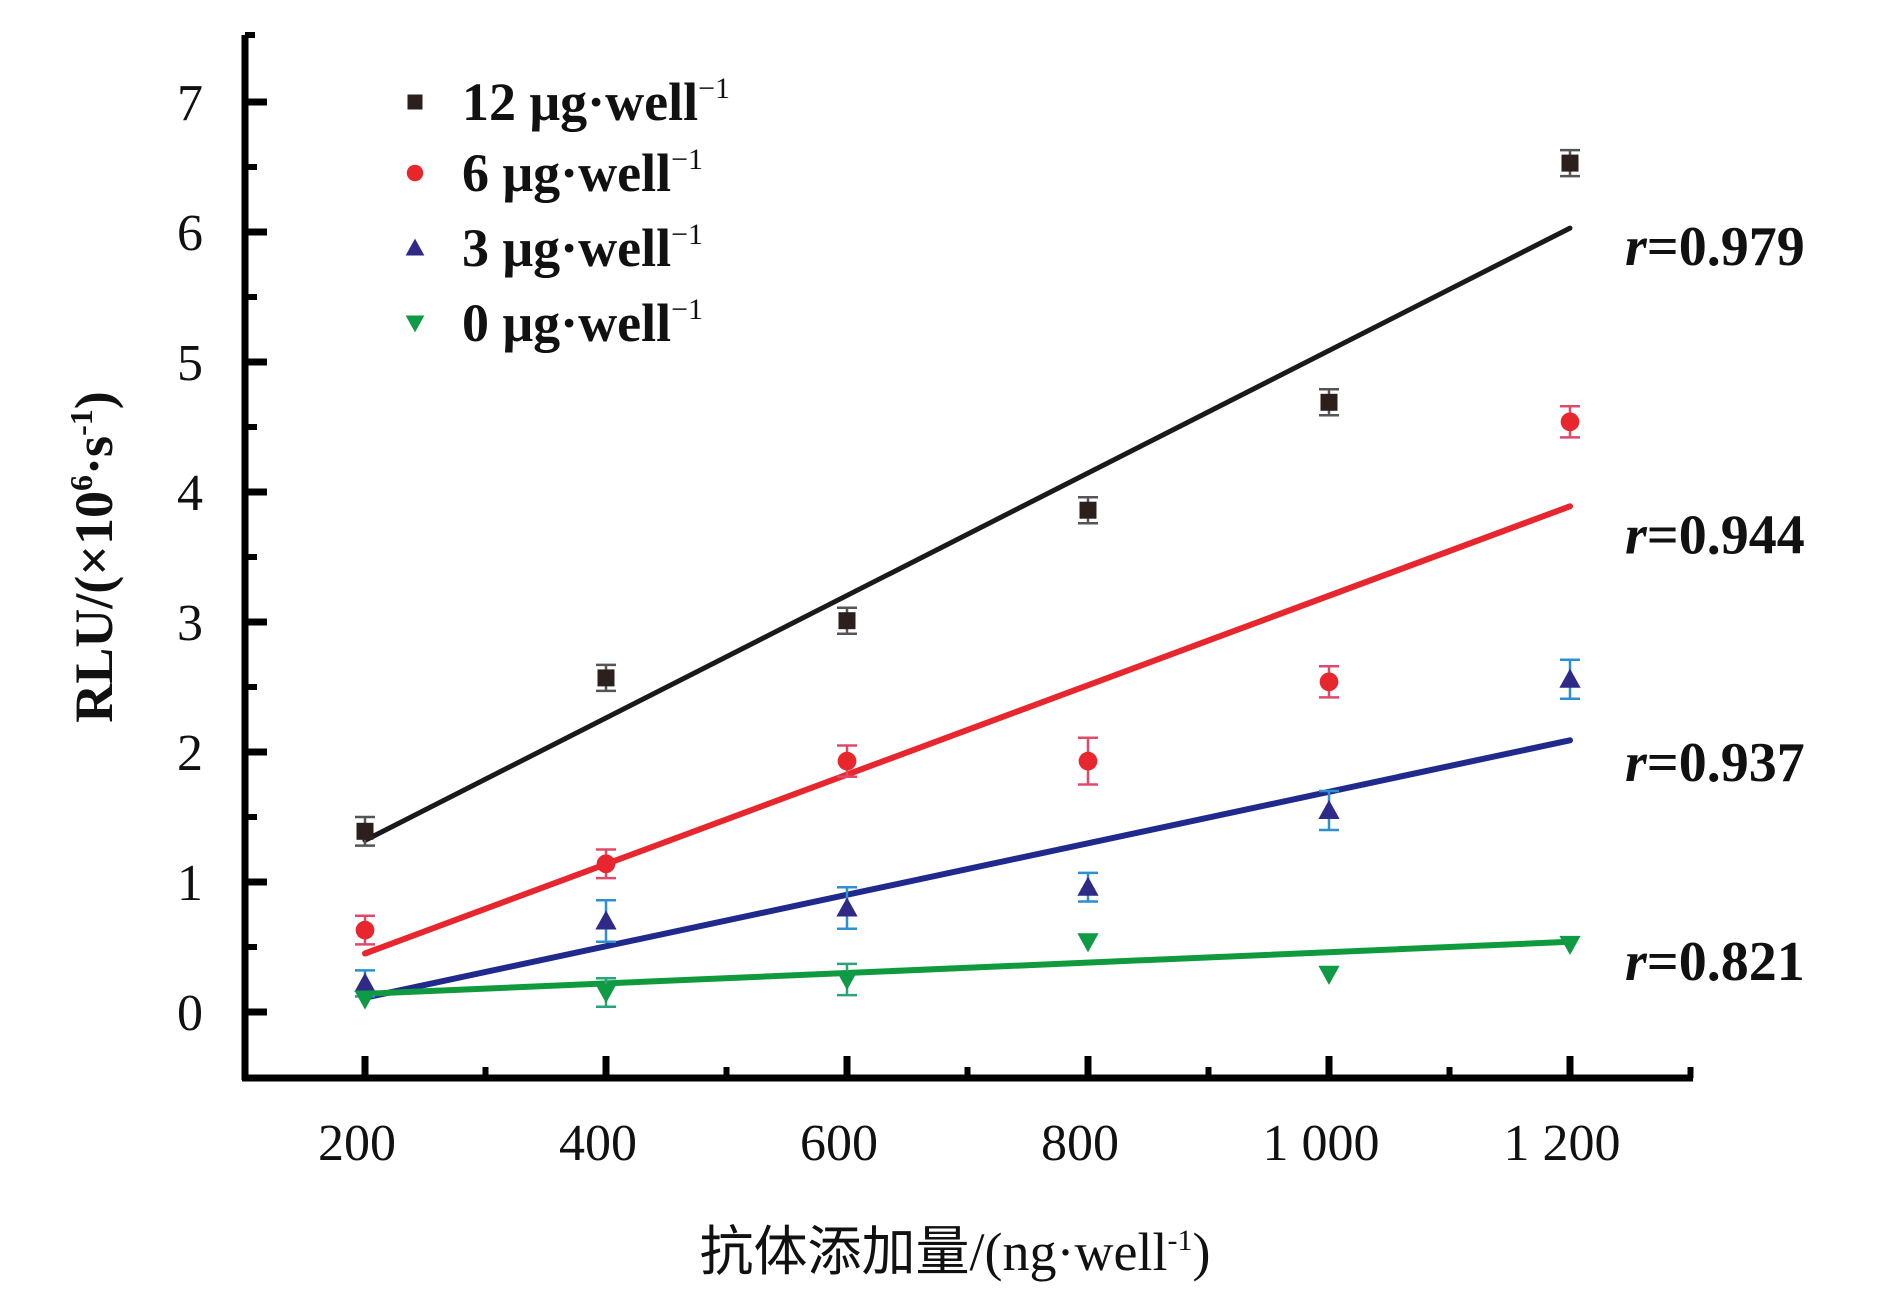 The width and height of the screenshot is (1890, 1308). Describe the element at coordinates (190, 233) in the screenshot. I see `y-tick-label: 6` at that location.